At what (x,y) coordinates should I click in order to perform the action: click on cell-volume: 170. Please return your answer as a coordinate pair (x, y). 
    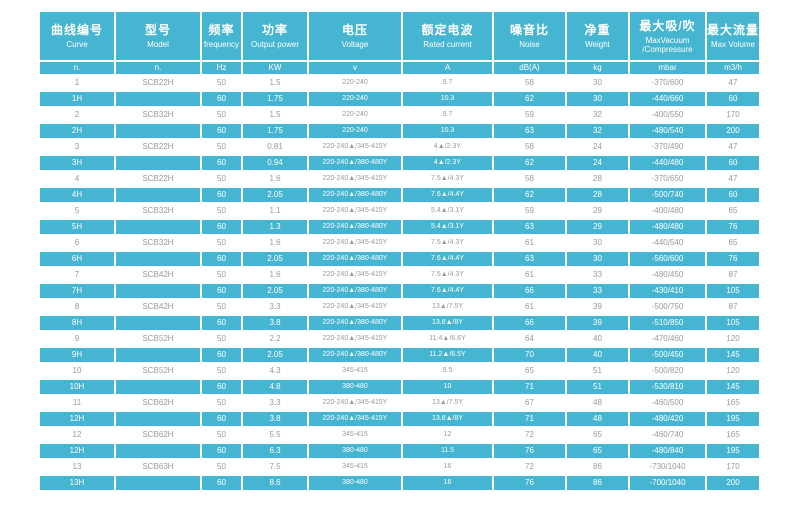
    Looking at the image, I should click on (733, 115).